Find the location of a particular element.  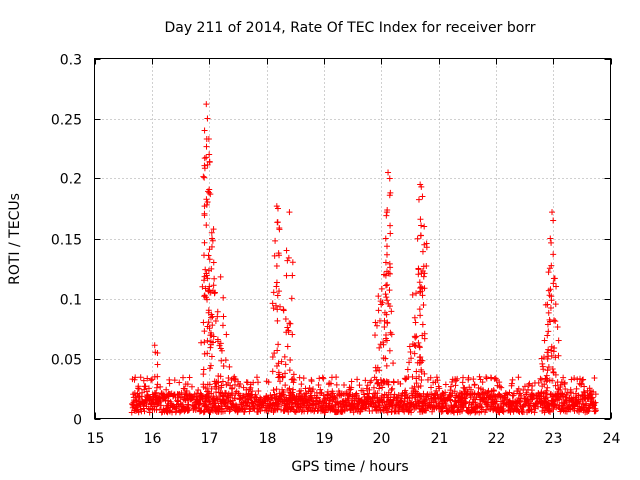

y-axis-label: ROTI / TECUs is located at coordinates (15, 239).